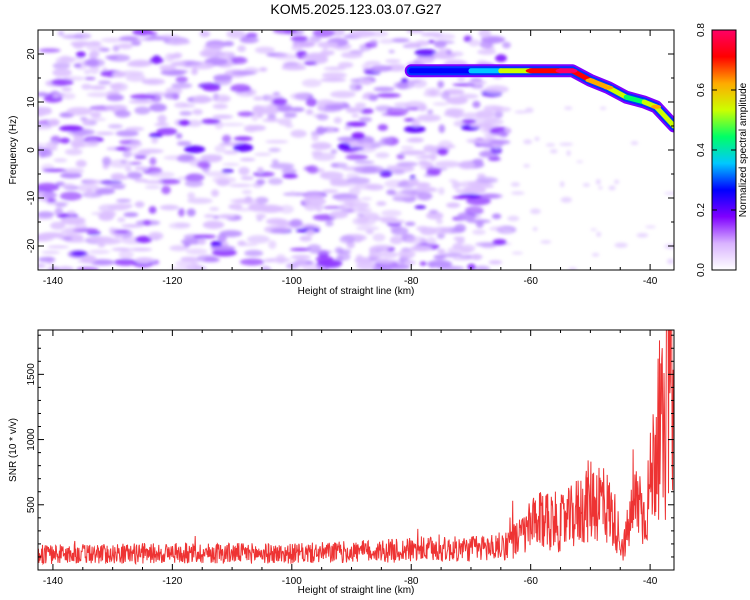 This screenshot has height=600, width=750. I want to click on colorbar-tick-label: 0.4, so click(701, 150).